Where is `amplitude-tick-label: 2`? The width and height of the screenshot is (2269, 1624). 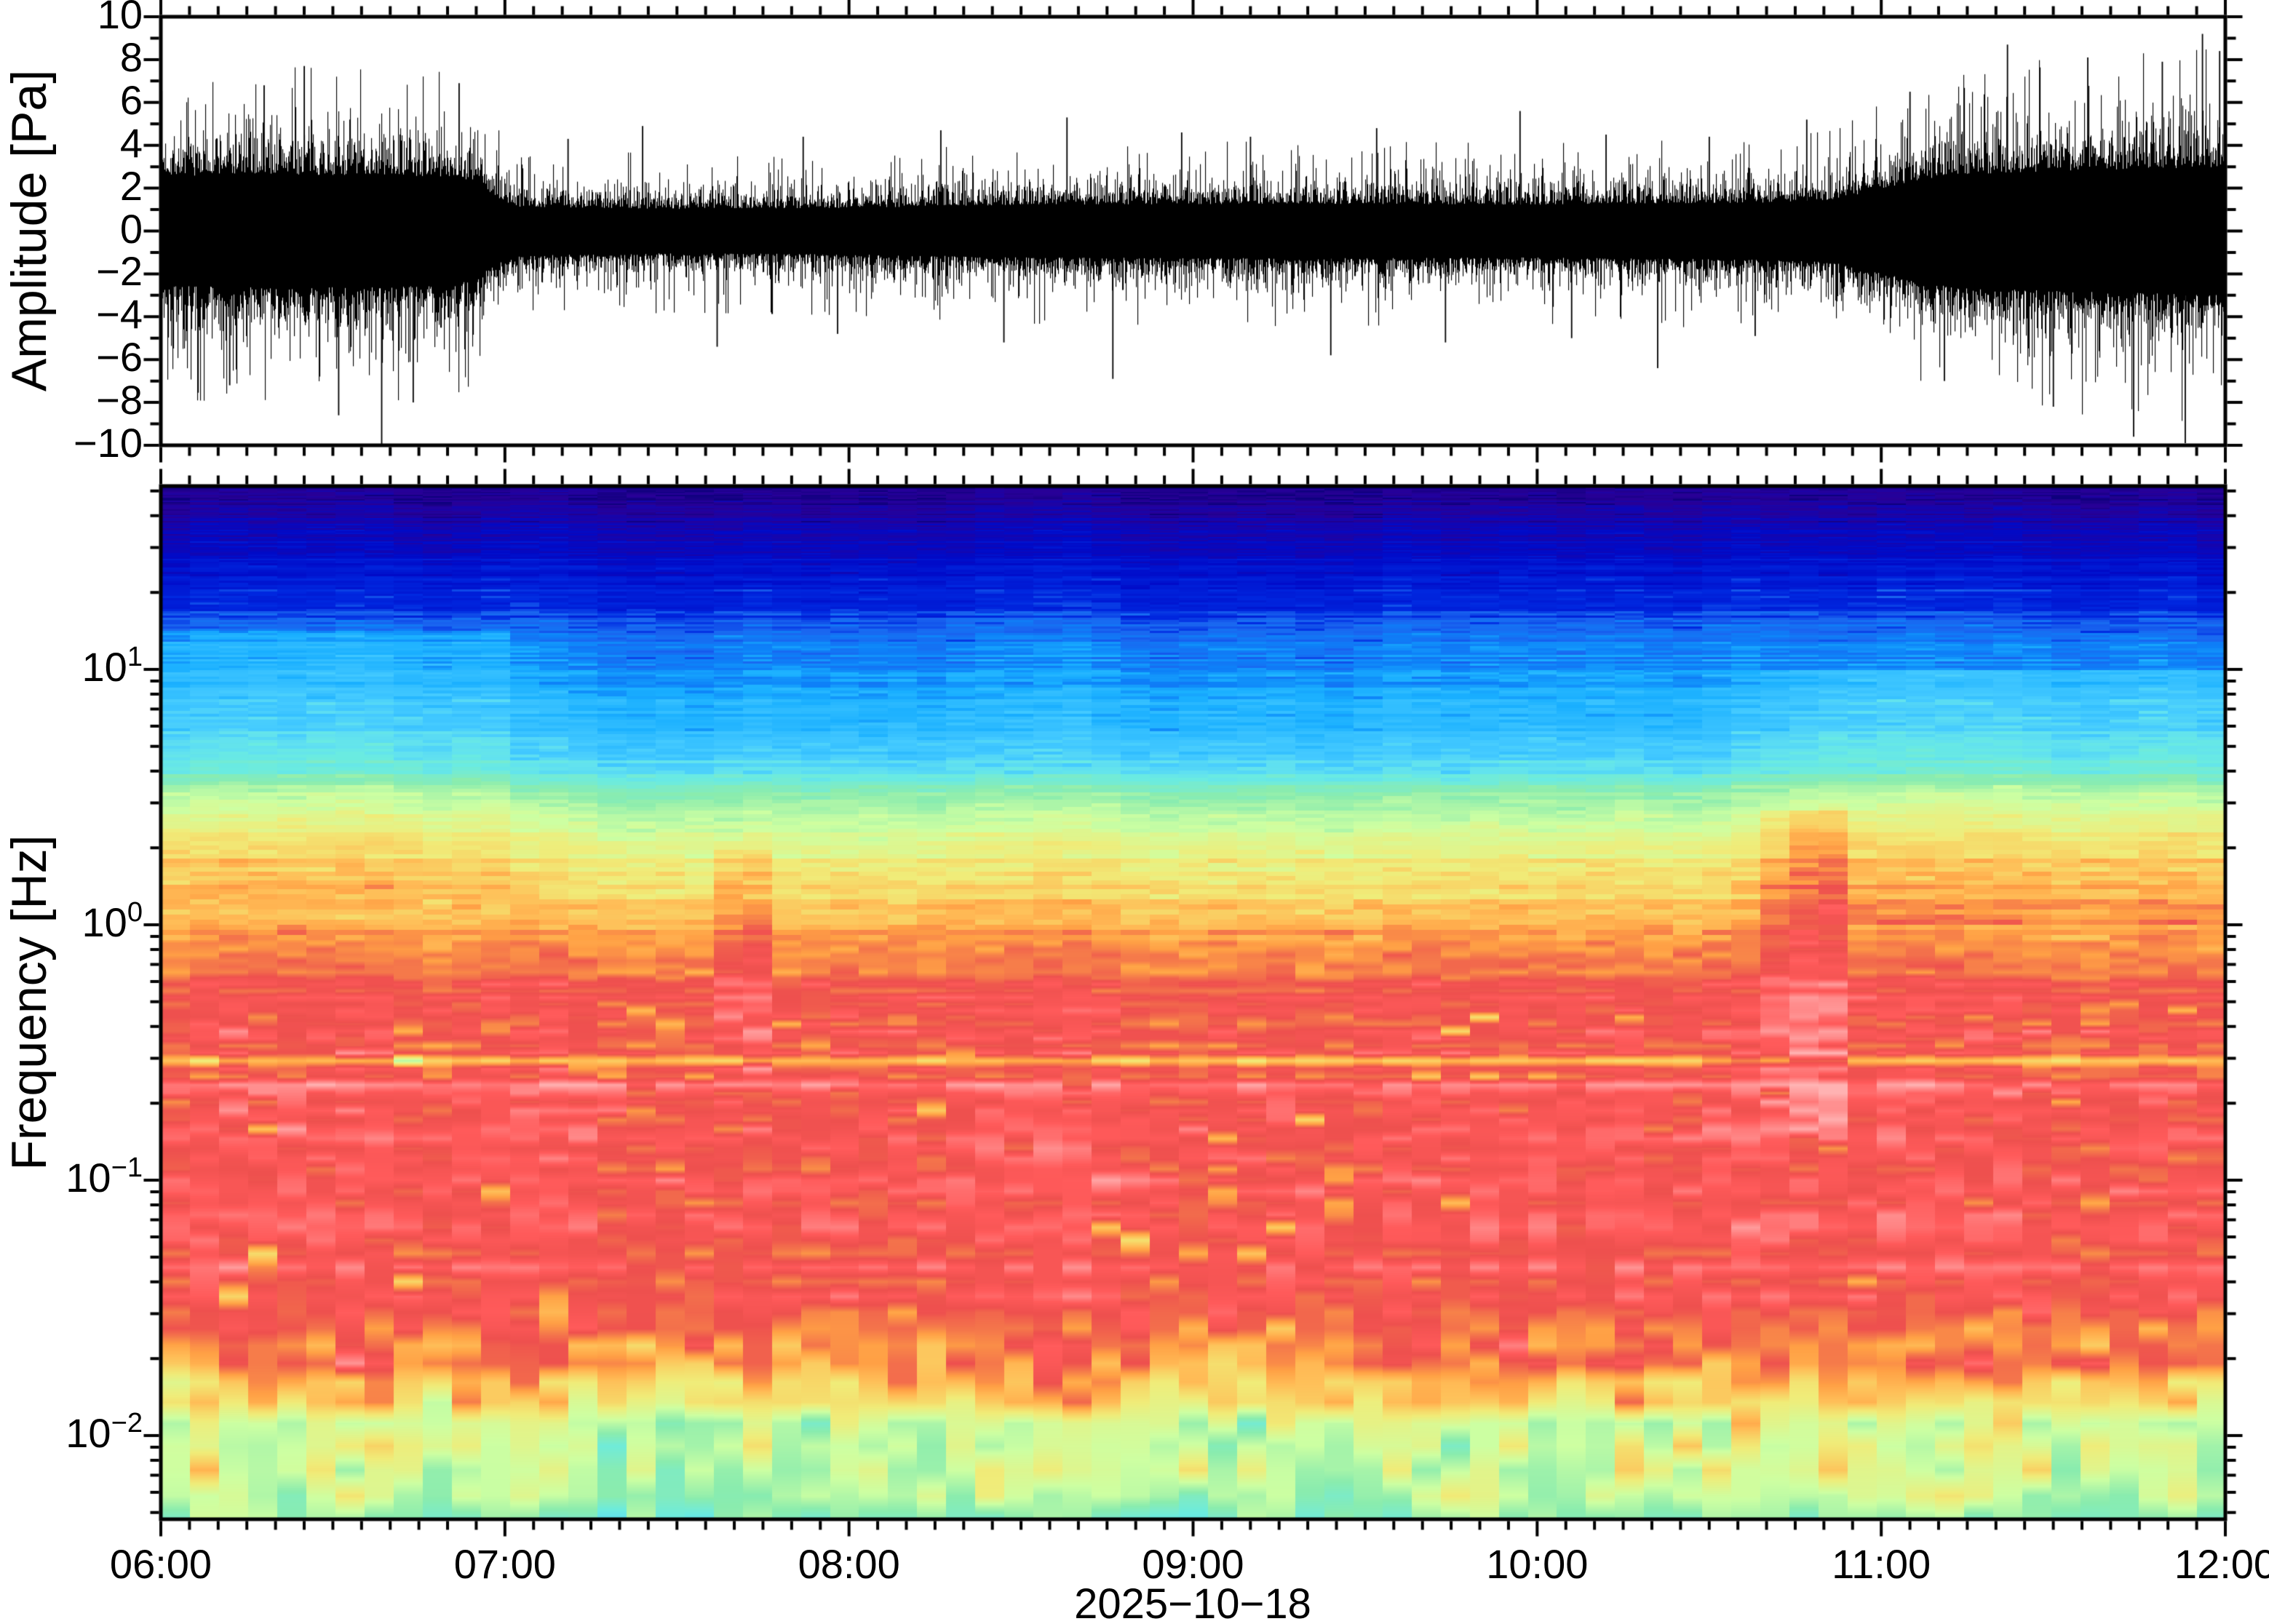
amplitude-tick-label: 2 is located at coordinates (131, 185).